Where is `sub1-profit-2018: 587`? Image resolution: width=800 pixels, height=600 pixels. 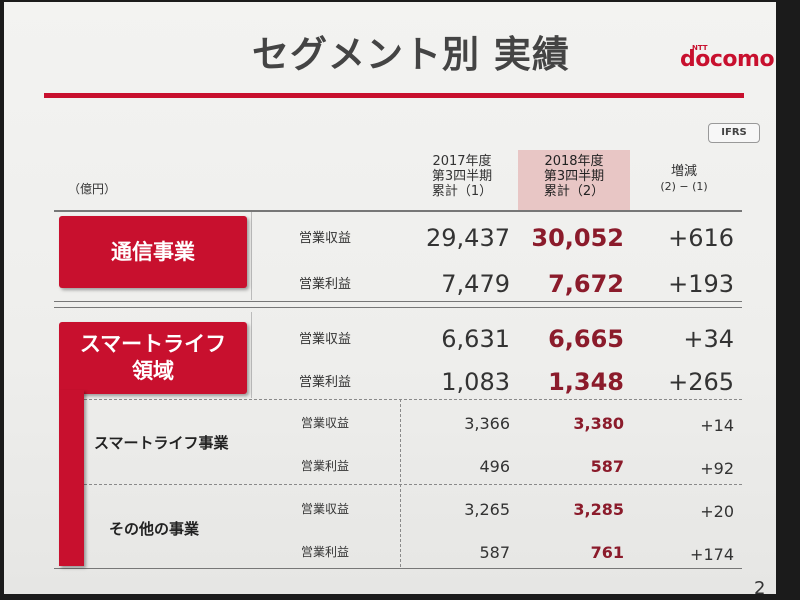
sub1-profit-2018: 587 is located at coordinates (607, 466).